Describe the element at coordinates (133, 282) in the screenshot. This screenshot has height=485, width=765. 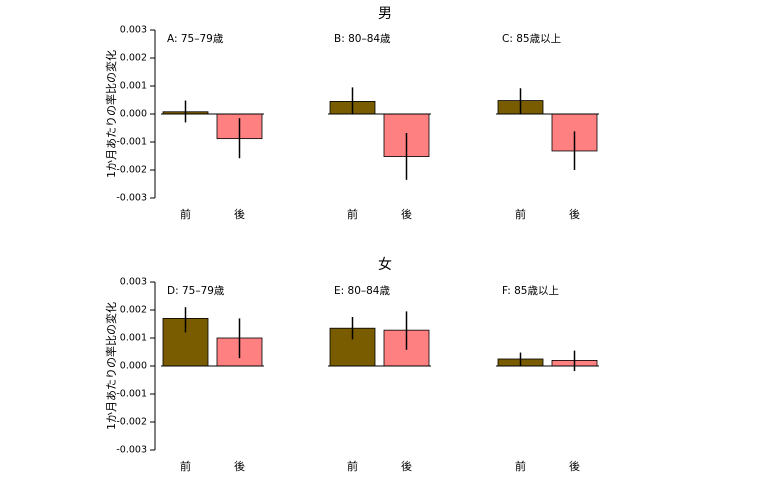
I see `y-tick-label-d-0: 0.003` at that location.